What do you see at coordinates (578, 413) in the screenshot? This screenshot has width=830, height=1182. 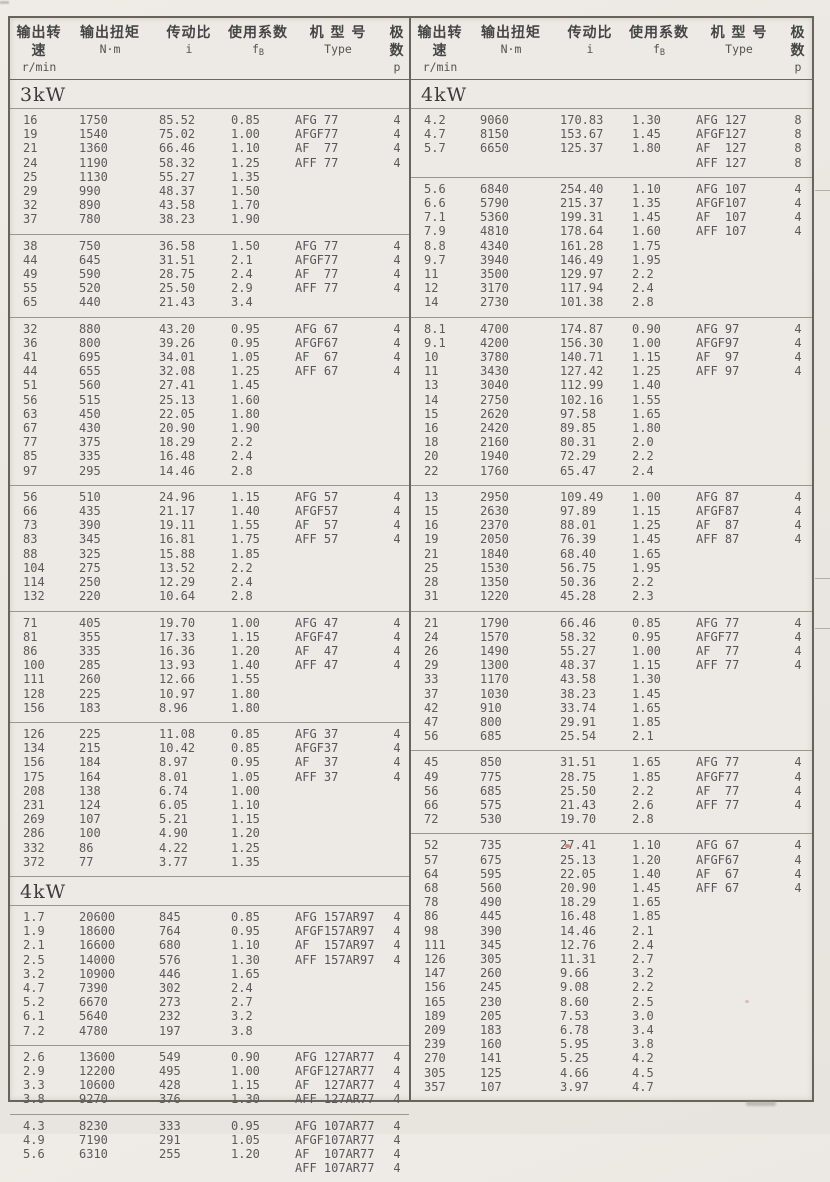 I see `cell-ratio: 97.58` at bounding box center [578, 413].